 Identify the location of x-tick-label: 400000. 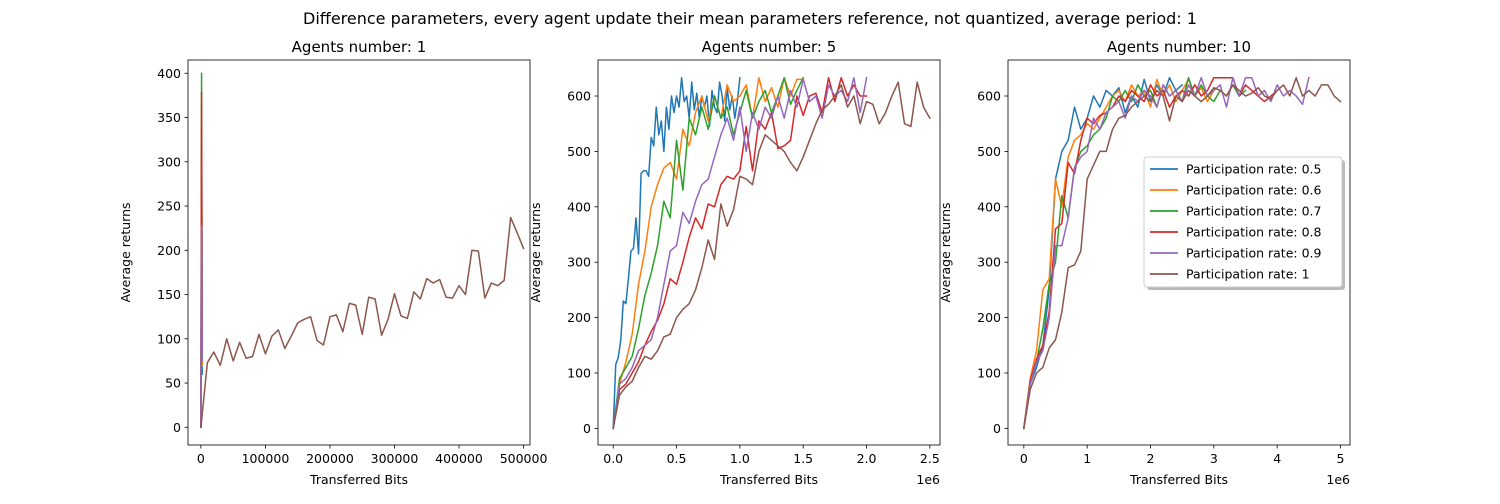
(459, 458).